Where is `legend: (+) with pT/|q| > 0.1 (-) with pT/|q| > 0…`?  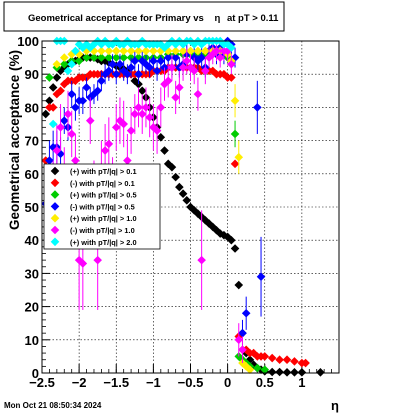
legend: (+) with pT/|q| > 0.1 (-) with pT/|q| > 0… is located at coordinates (102, 206).